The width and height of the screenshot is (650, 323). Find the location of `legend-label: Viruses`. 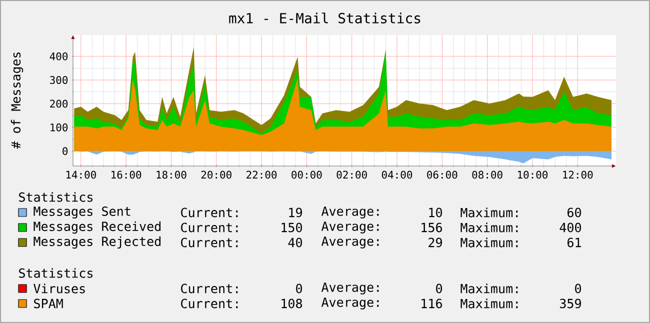

legend-label: Viruses is located at coordinates (59, 289).